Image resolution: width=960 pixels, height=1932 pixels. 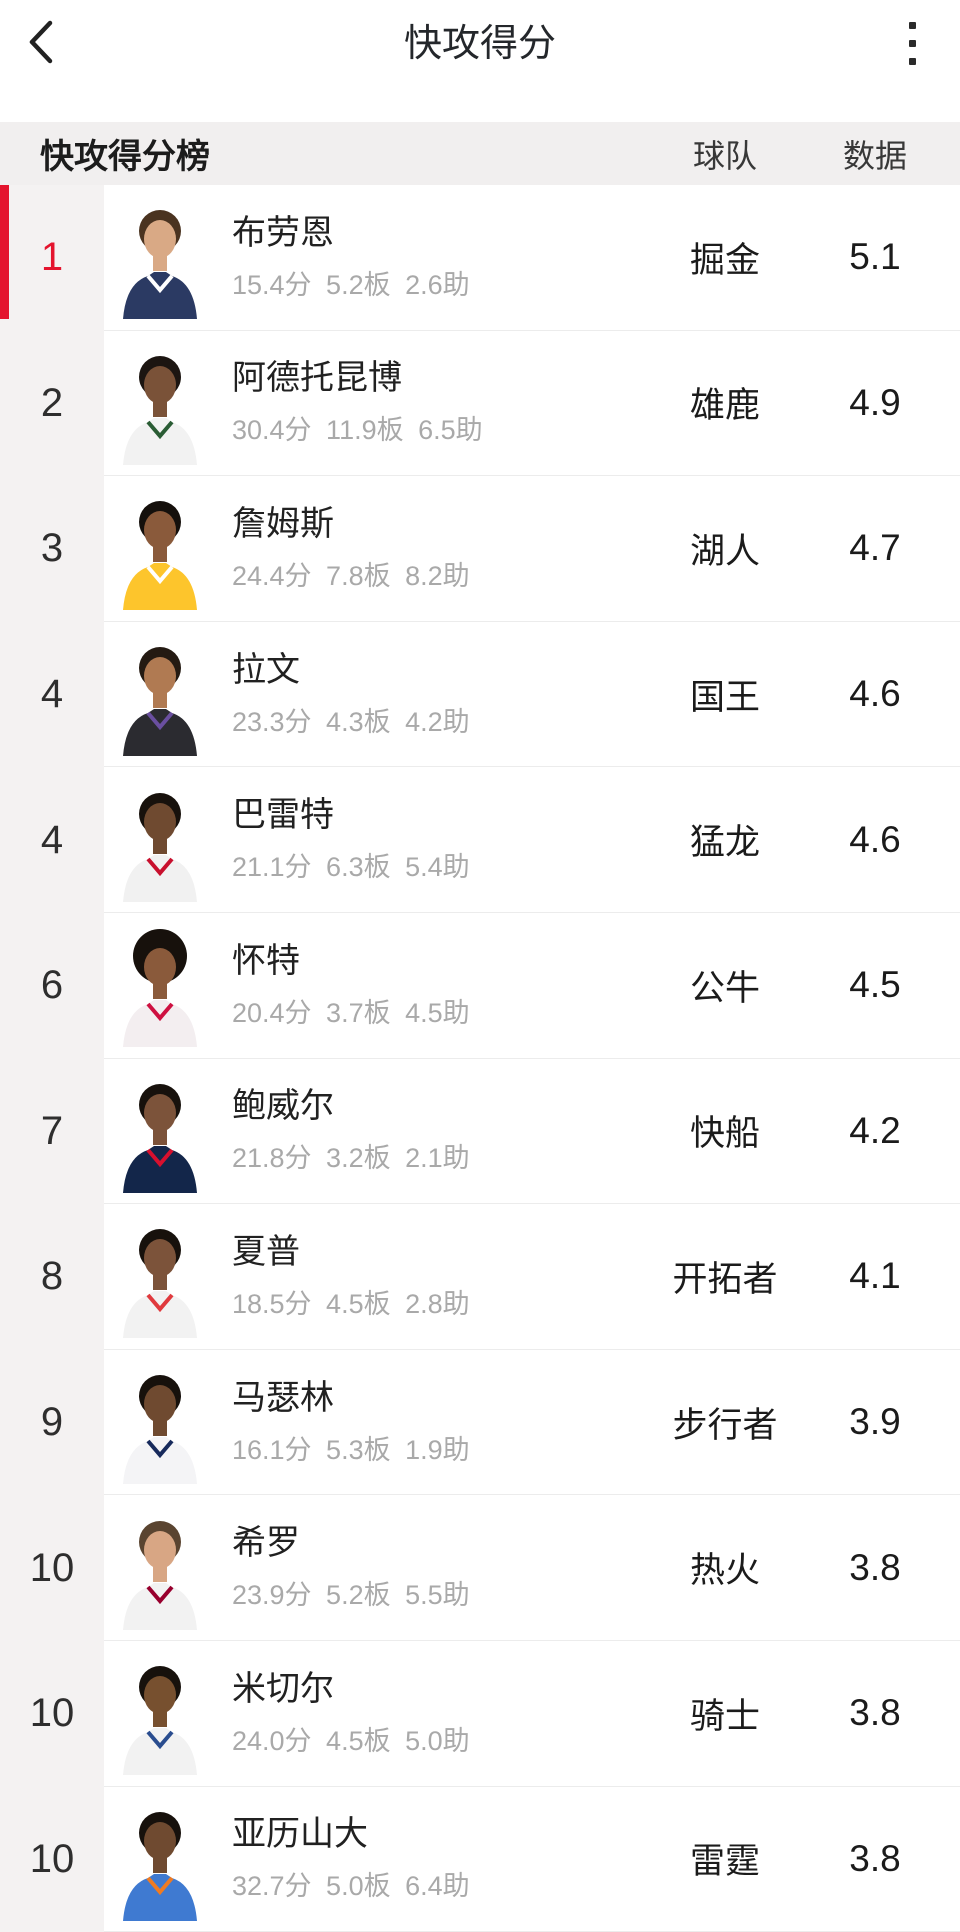 What do you see at coordinates (441, 1713) in the screenshot?
I see `player-info: 米切尔 24.0分 4.5板 5.0助` at bounding box center [441, 1713].